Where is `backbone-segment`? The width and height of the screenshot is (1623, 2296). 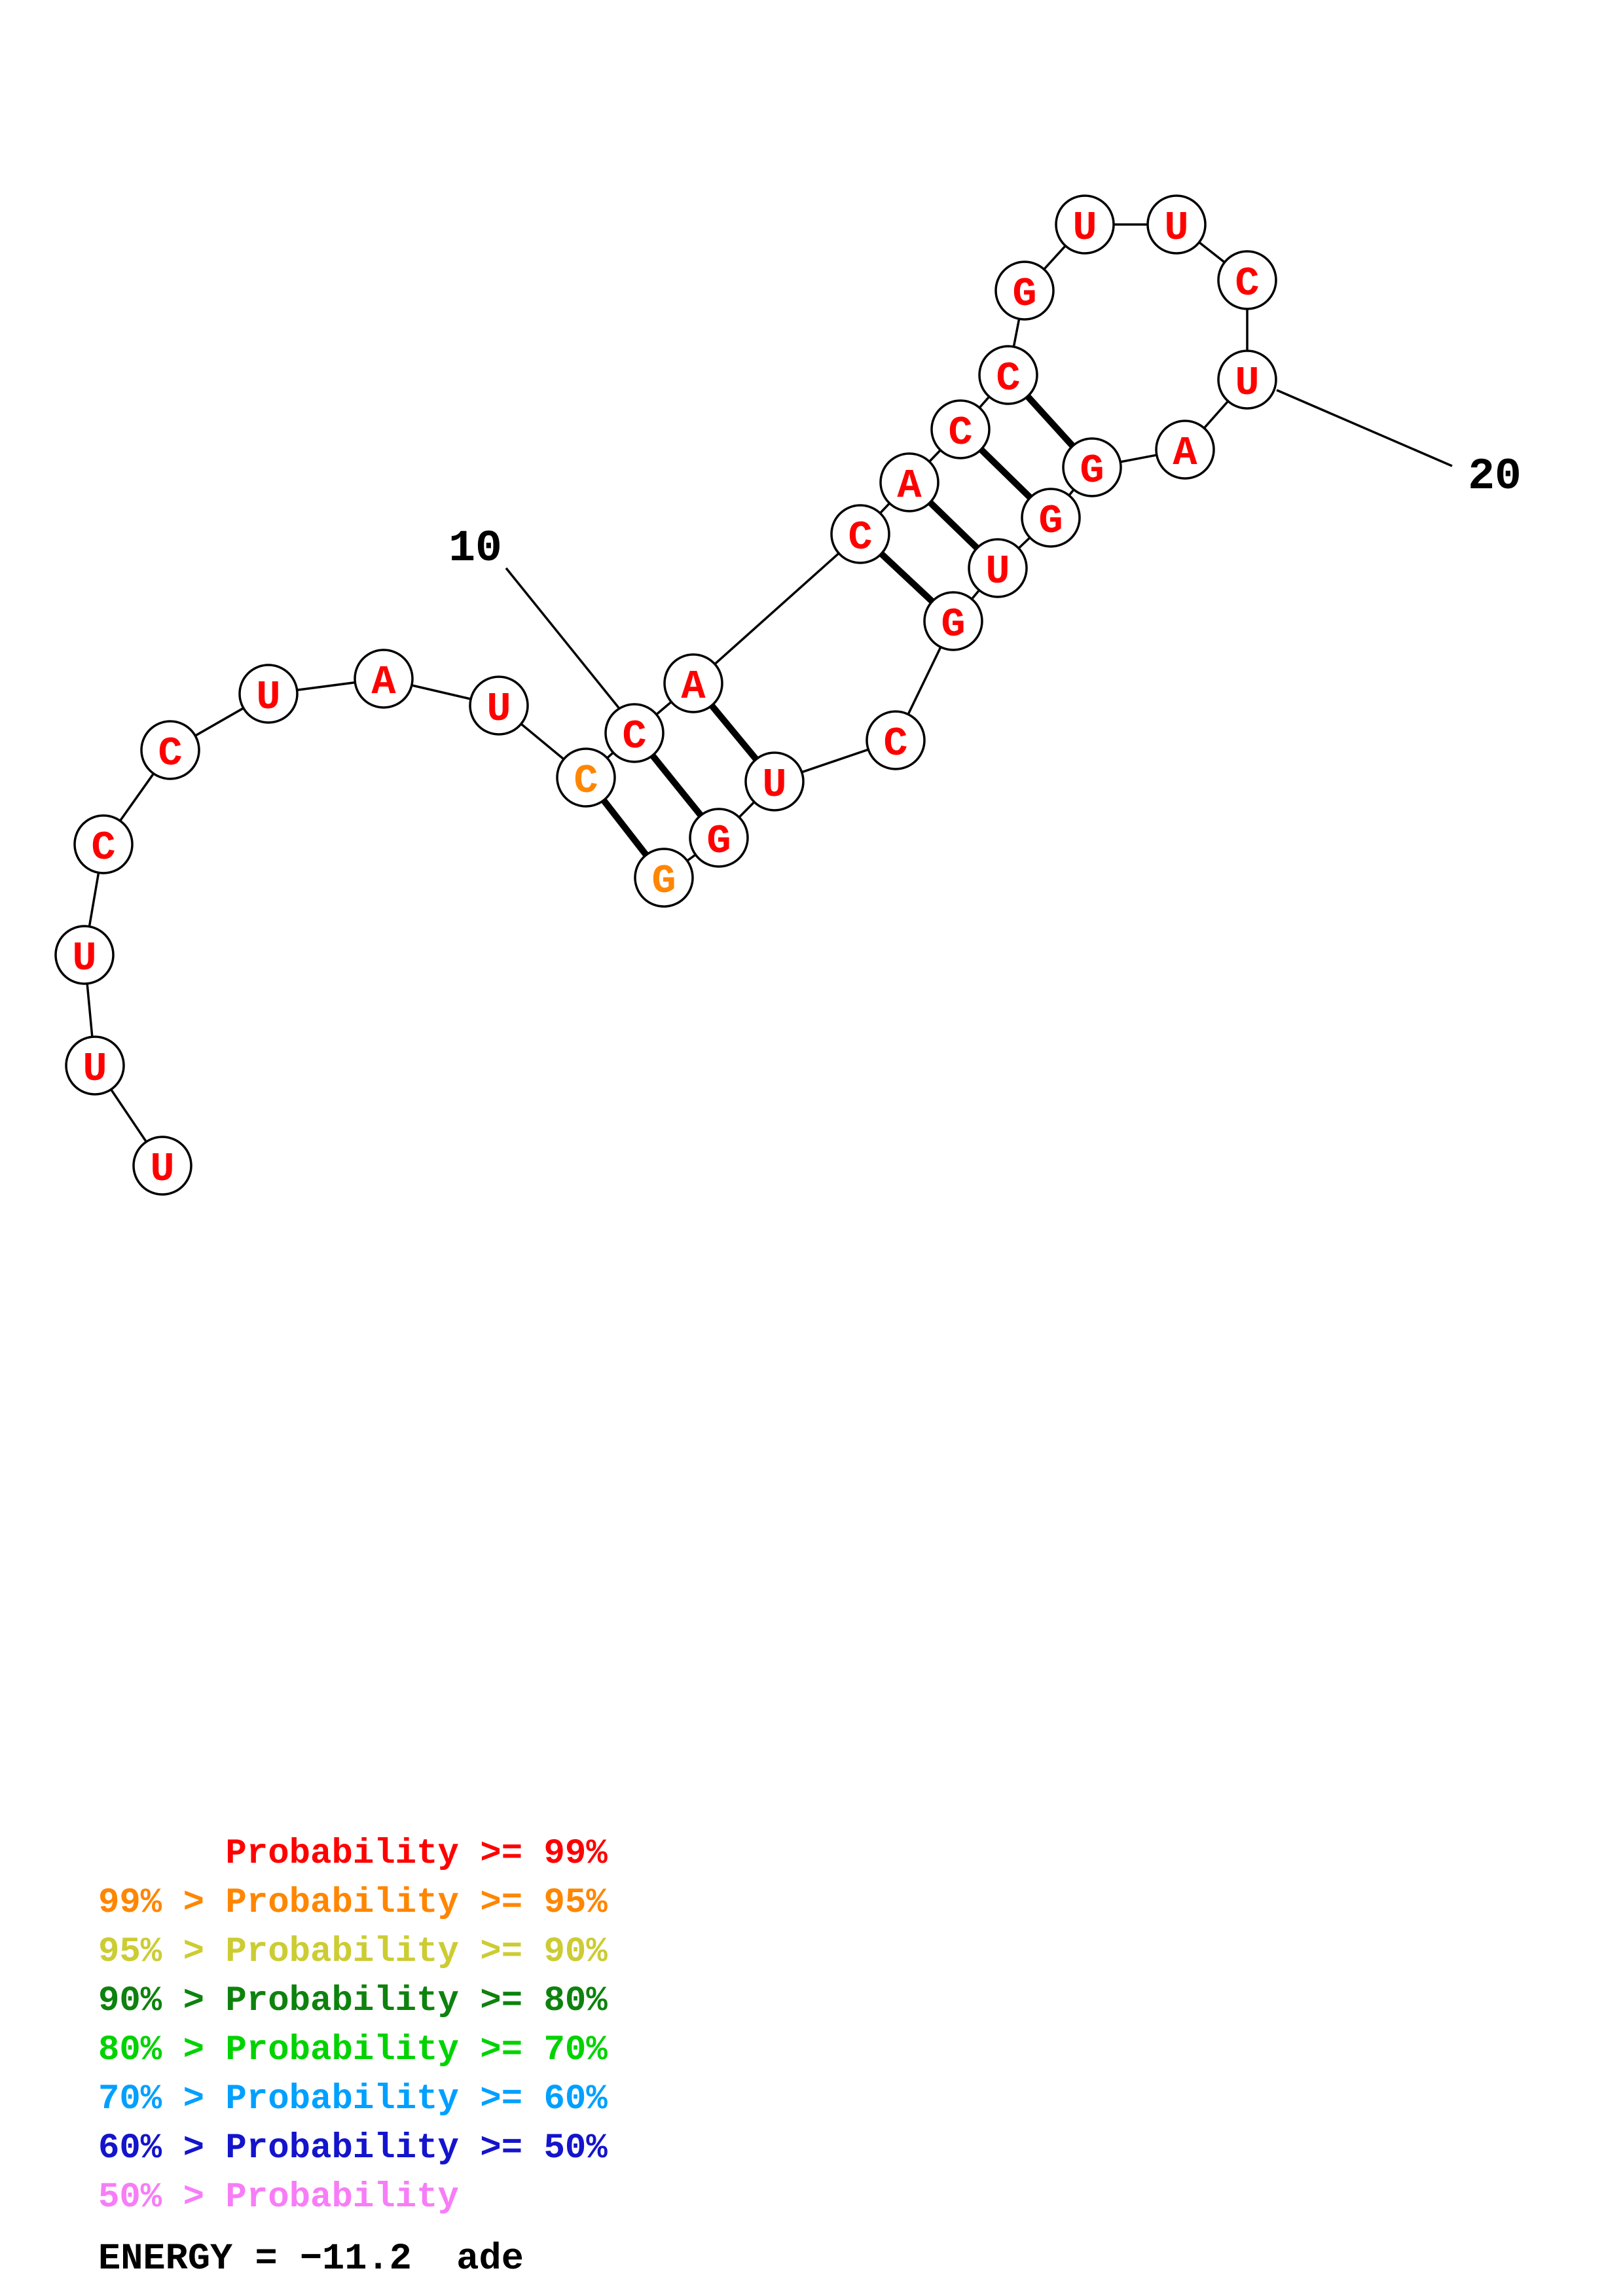
backbone-segment is located at coordinates (777, 609).